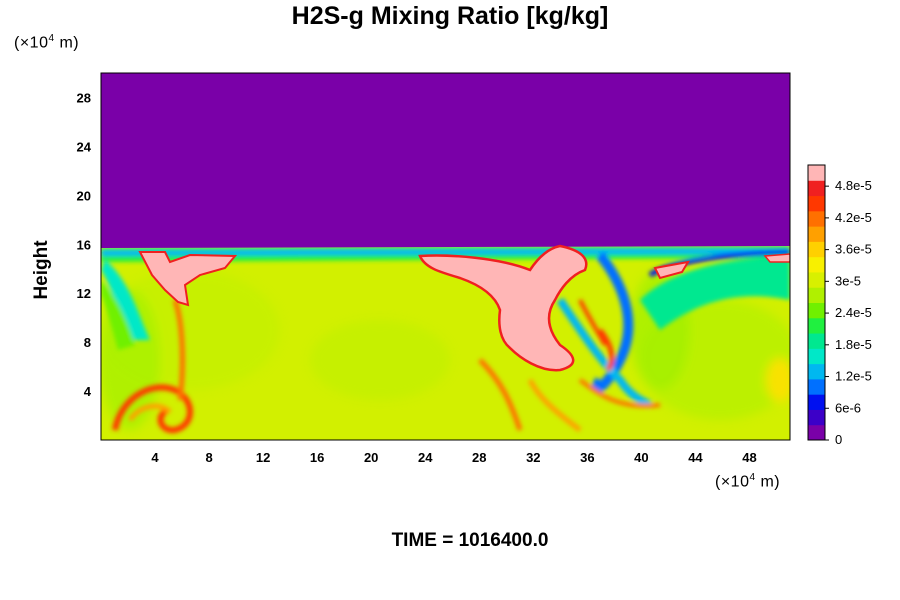  What do you see at coordinates (47, 42) in the screenshot?
I see `y-axis-unit: (×104 m)` at bounding box center [47, 42].